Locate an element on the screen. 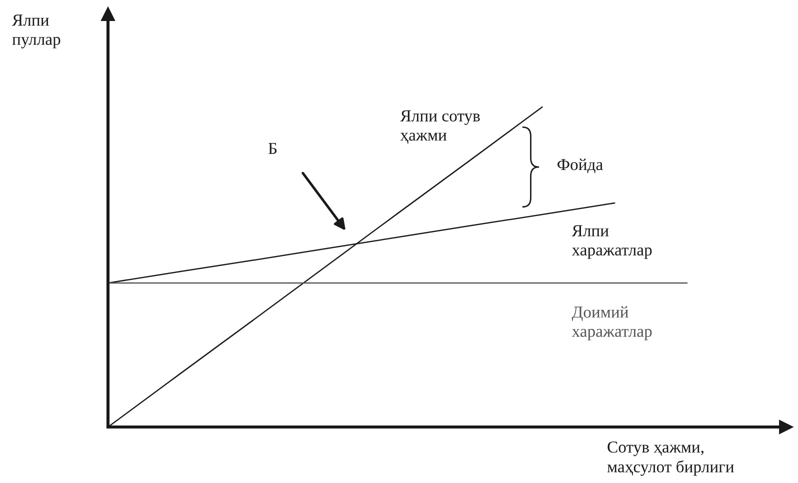  series-label: Доимий харажатлар is located at coordinates (612, 323).